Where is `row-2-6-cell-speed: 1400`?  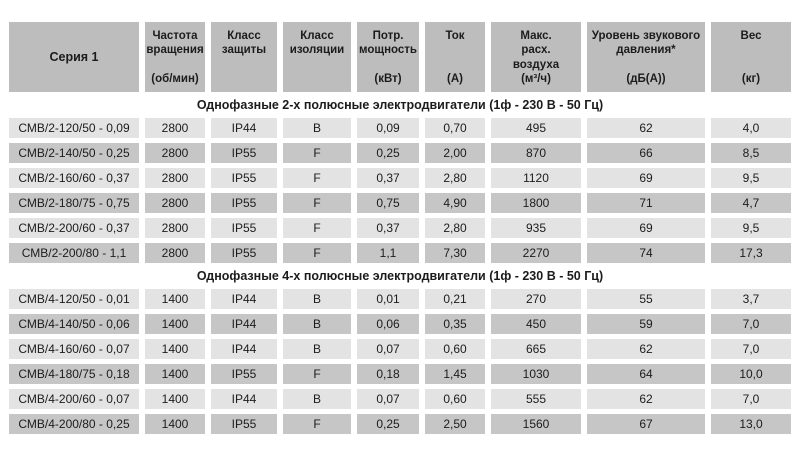
row-2-6-cell-speed: 1400 is located at coordinates (175, 424).